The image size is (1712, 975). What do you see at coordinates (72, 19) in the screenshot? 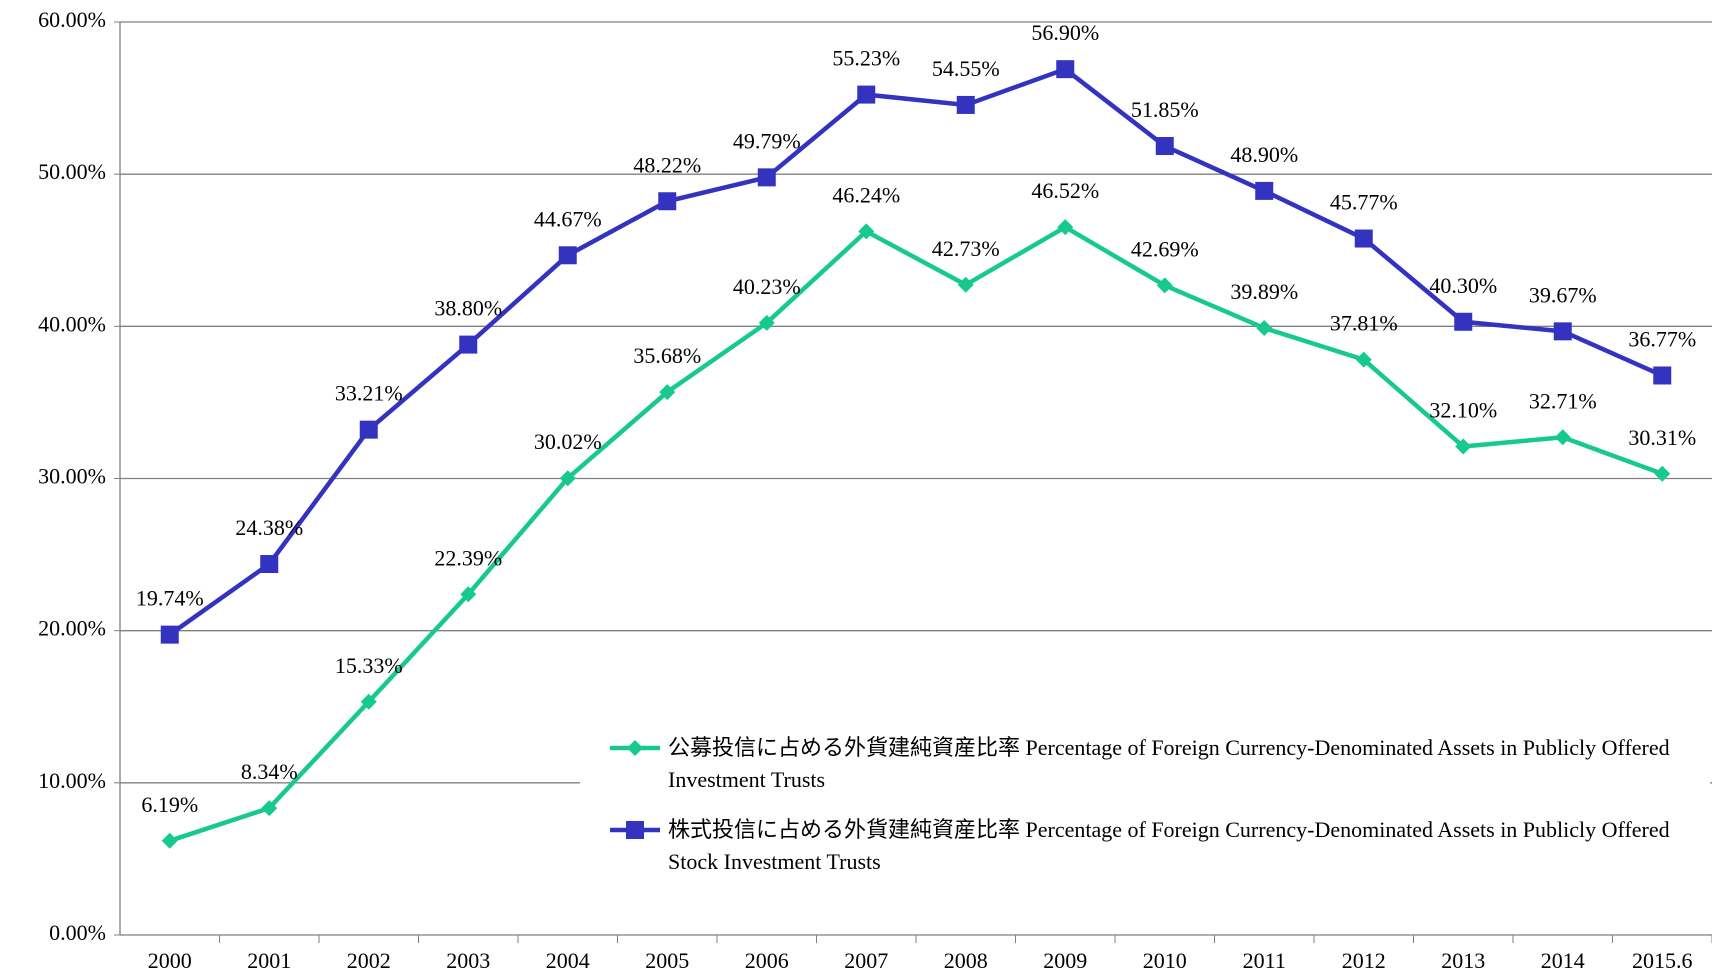
I see `y-tick-label: 60.00%` at bounding box center [72, 19].